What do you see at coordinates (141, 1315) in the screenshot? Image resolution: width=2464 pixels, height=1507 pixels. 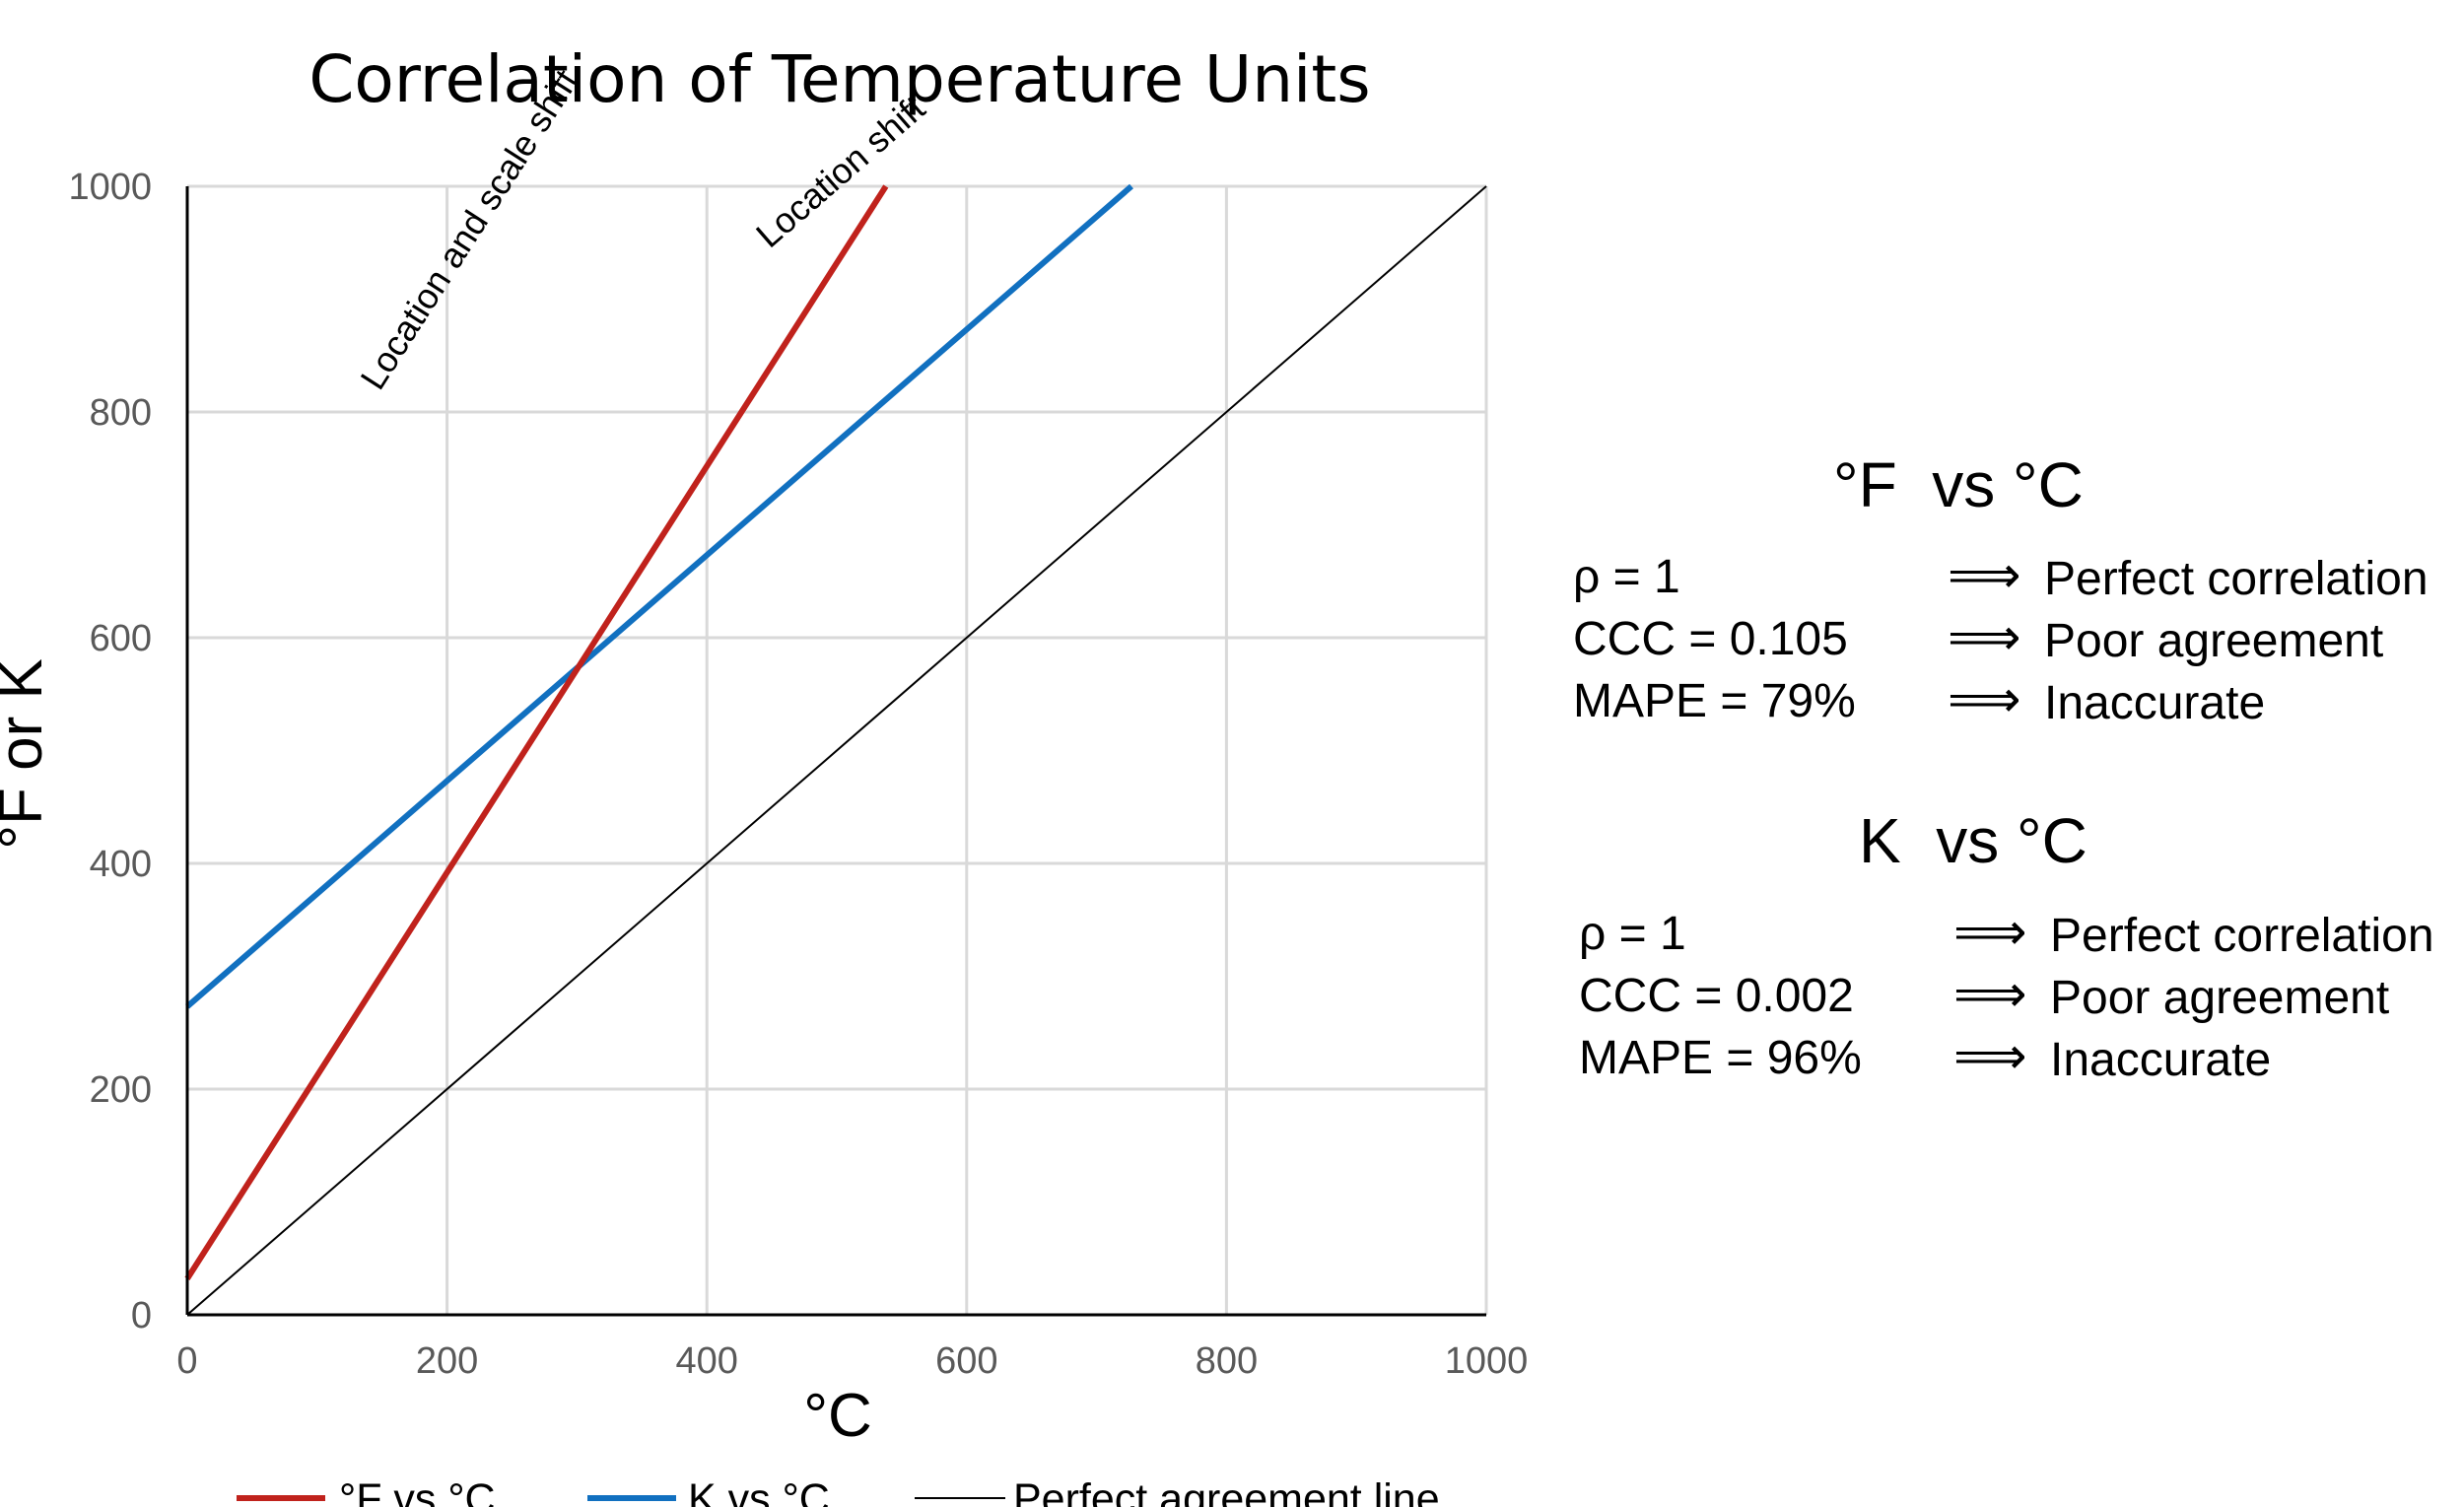 I see `y-tick-label: 0` at bounding box center [141, 1315].